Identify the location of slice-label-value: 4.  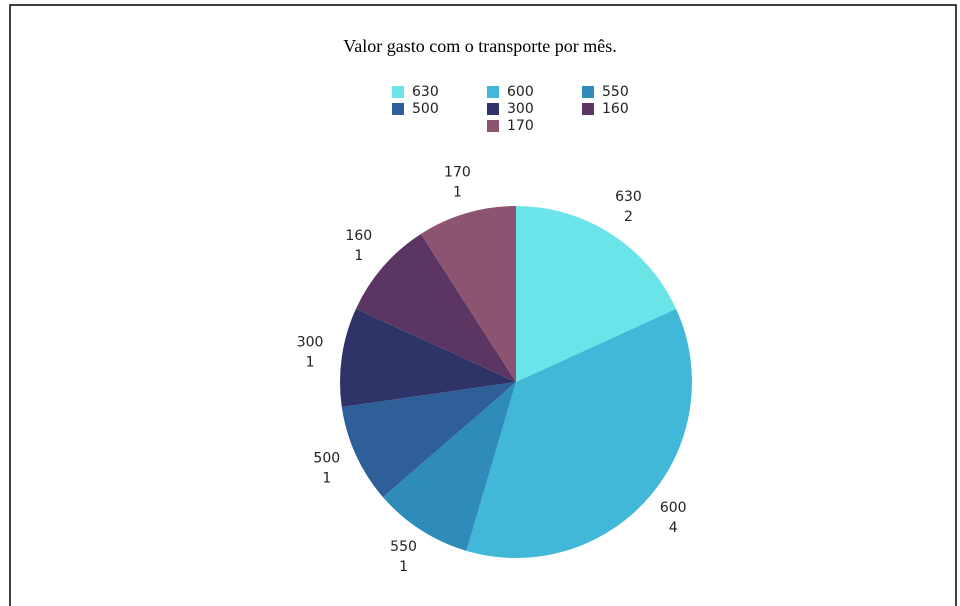
(673, 528).